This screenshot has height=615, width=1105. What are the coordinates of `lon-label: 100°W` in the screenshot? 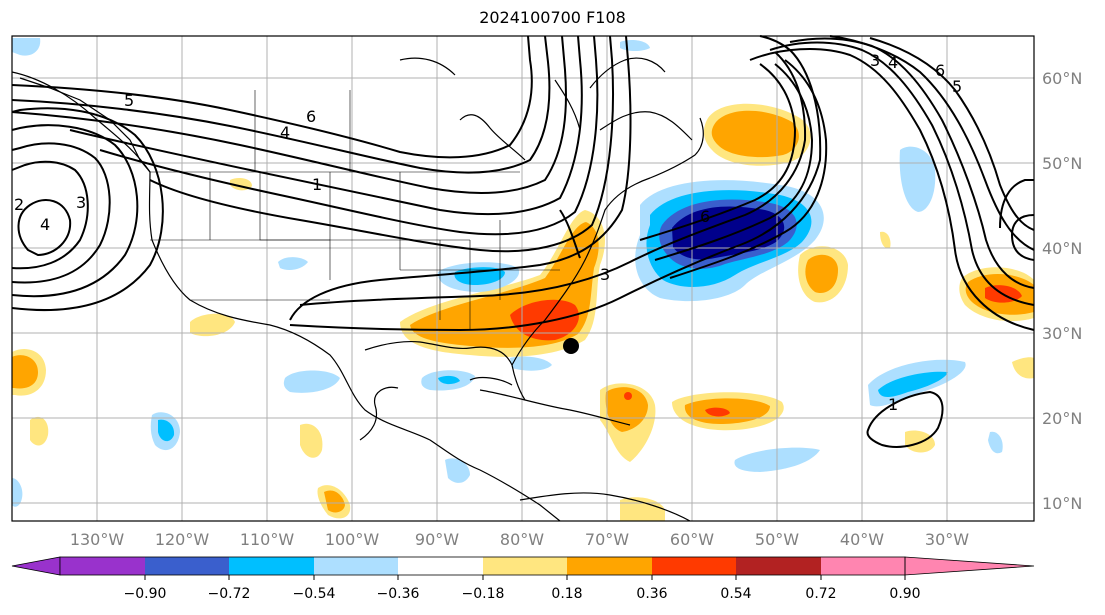 It's located at (352, 539).